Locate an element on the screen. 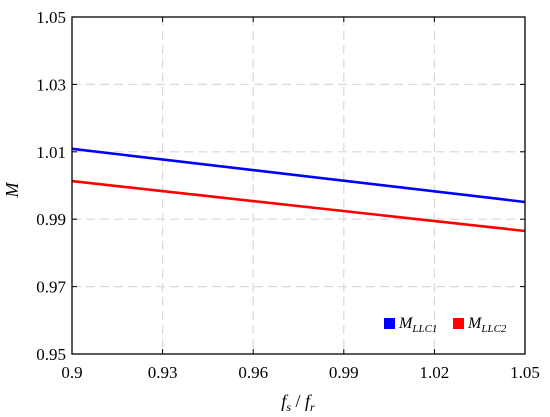 The width and height of the screenshot is (550, 417). x-tick-label: 0.9 is located at coordinates (71, 372).